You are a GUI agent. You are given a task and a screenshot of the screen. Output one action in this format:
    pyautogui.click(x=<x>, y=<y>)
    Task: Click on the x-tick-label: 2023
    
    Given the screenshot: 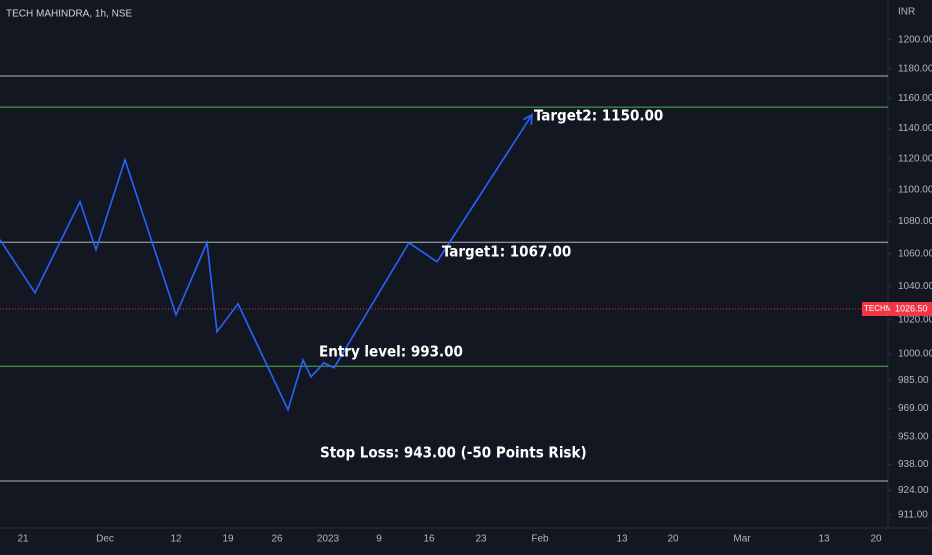 What is the action you would take?
    pyautogui.click(x=328, y=539)
    